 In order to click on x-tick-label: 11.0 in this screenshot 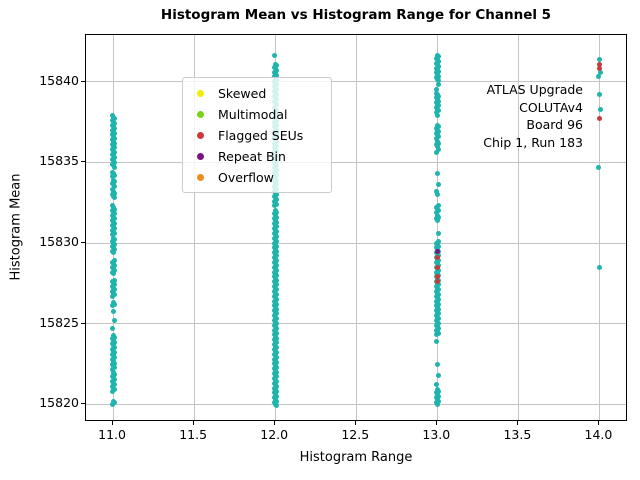, I will do `click(112, 434)`.